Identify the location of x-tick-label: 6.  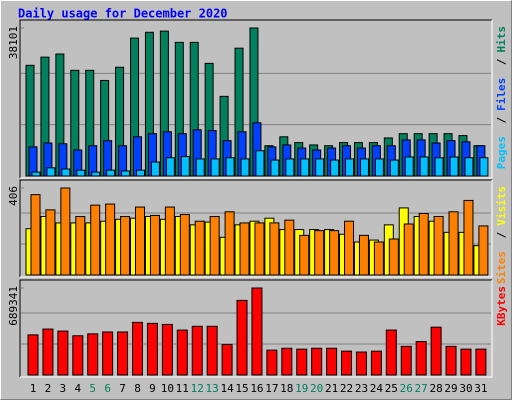
(107, 388).